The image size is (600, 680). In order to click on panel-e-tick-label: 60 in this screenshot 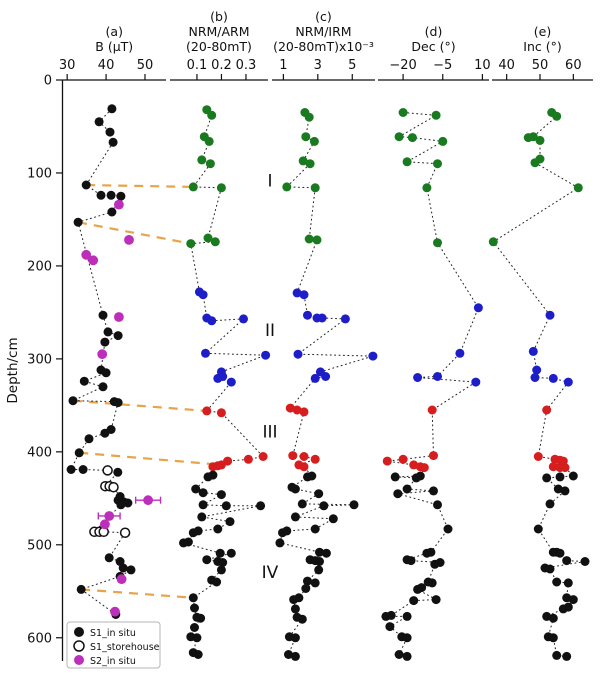, I will do `click(573, 65)`.